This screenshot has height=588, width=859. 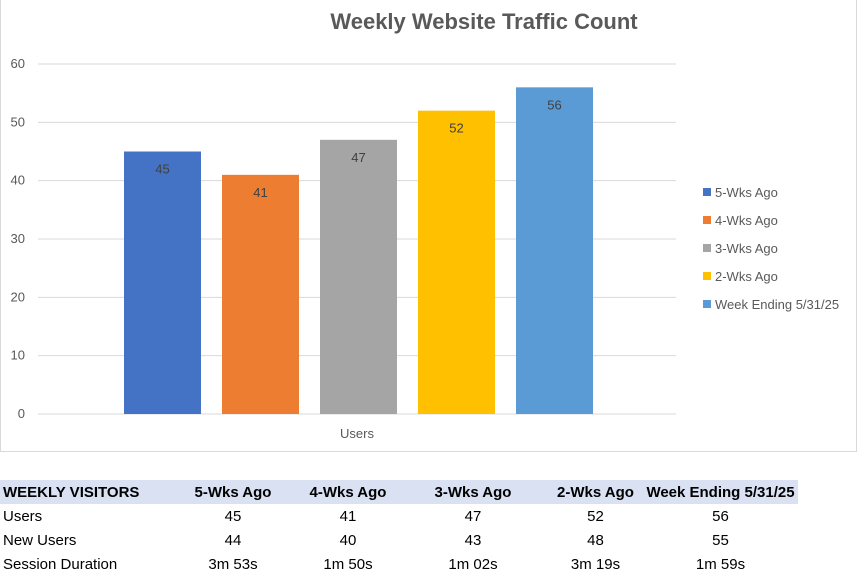 What do you see at coordinates (233, 492) in the screenshot?
I see `column-header: 5-Wks Ago` at bounding box center [233, 492].